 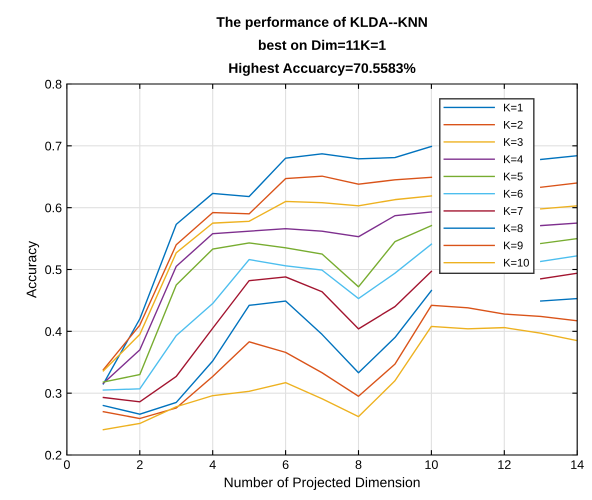 What do you see at coordinates (53, 455) in the screenshot?
I see `y-tick-label: 0.2` at bounding box center [53, 455].